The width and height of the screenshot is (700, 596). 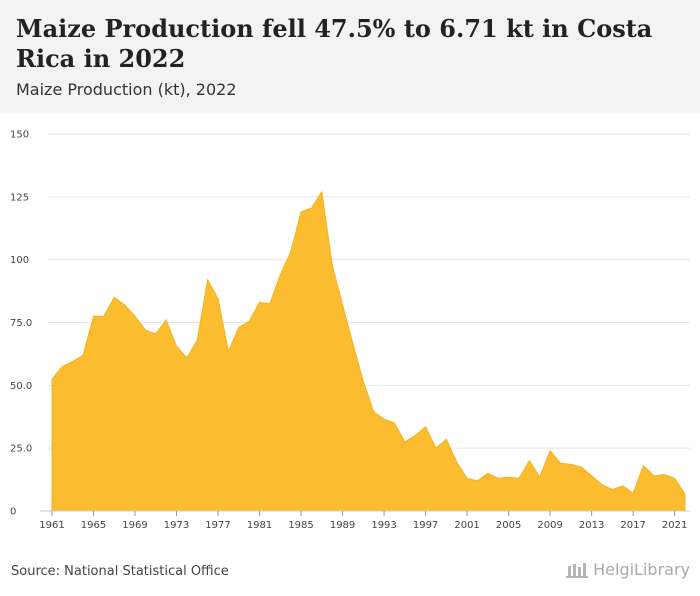 What do you see at coordinates (93, 525) in the screenshot?
I see `x-tick-label: 1965` at bounding box center [93, 525].